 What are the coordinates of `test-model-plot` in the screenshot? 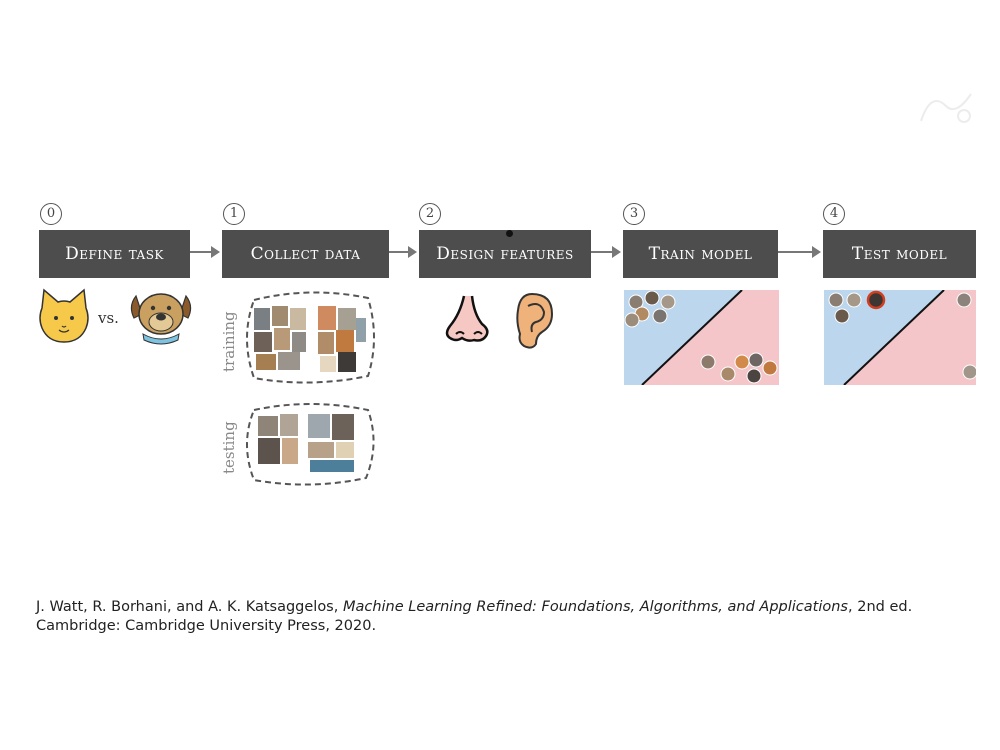 It's located at (900, 337).